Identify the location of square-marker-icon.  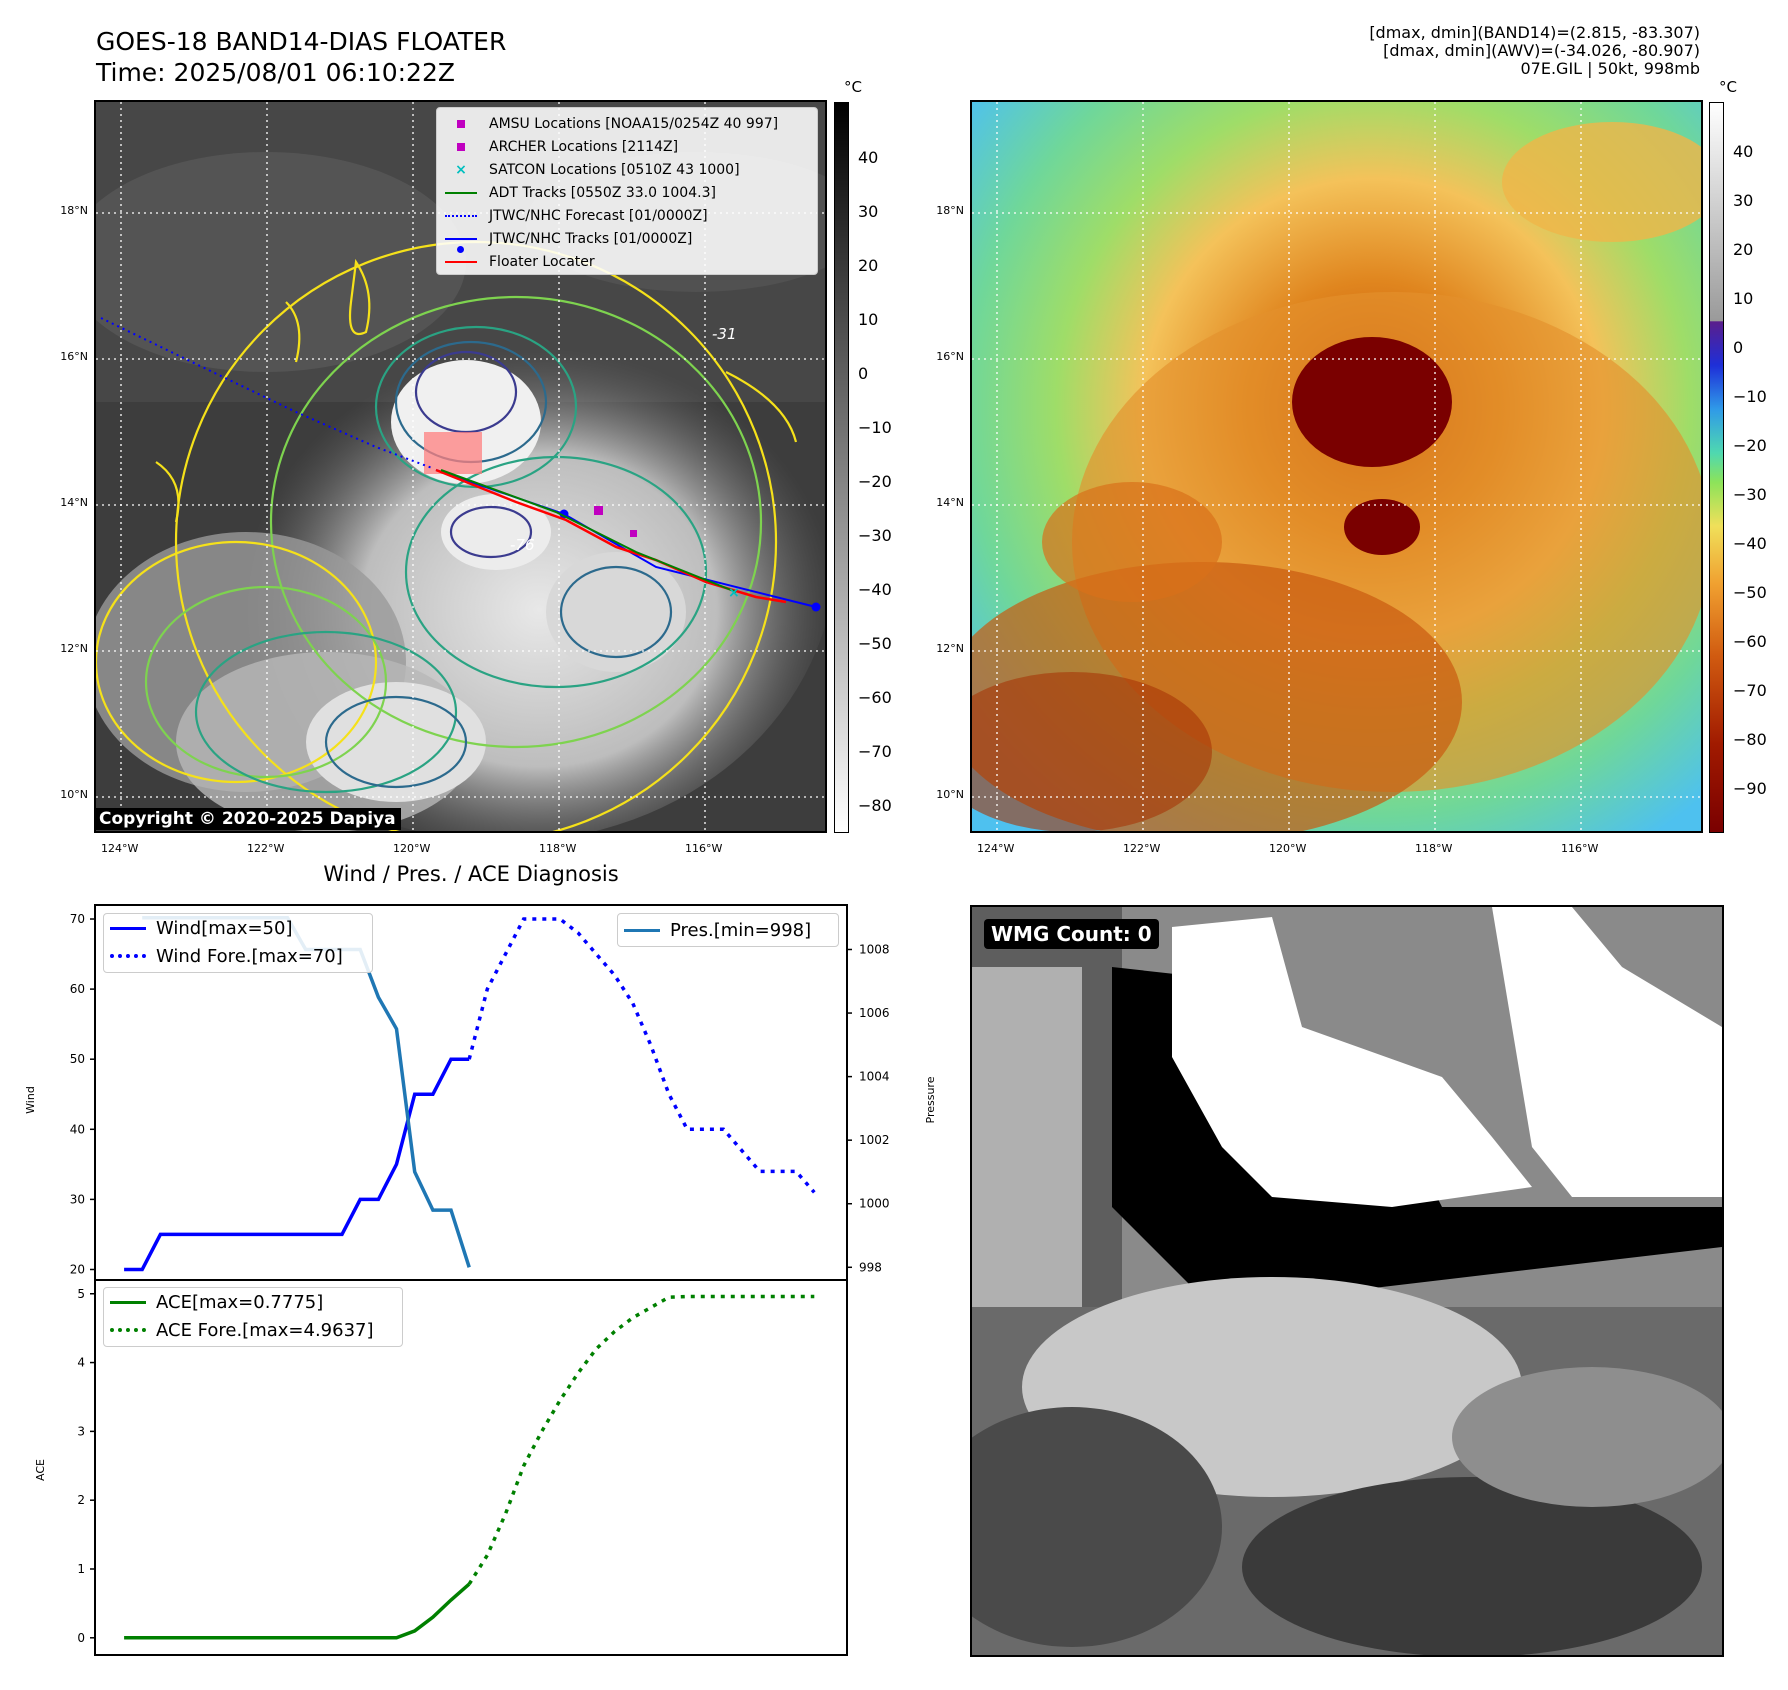
(461, 146).